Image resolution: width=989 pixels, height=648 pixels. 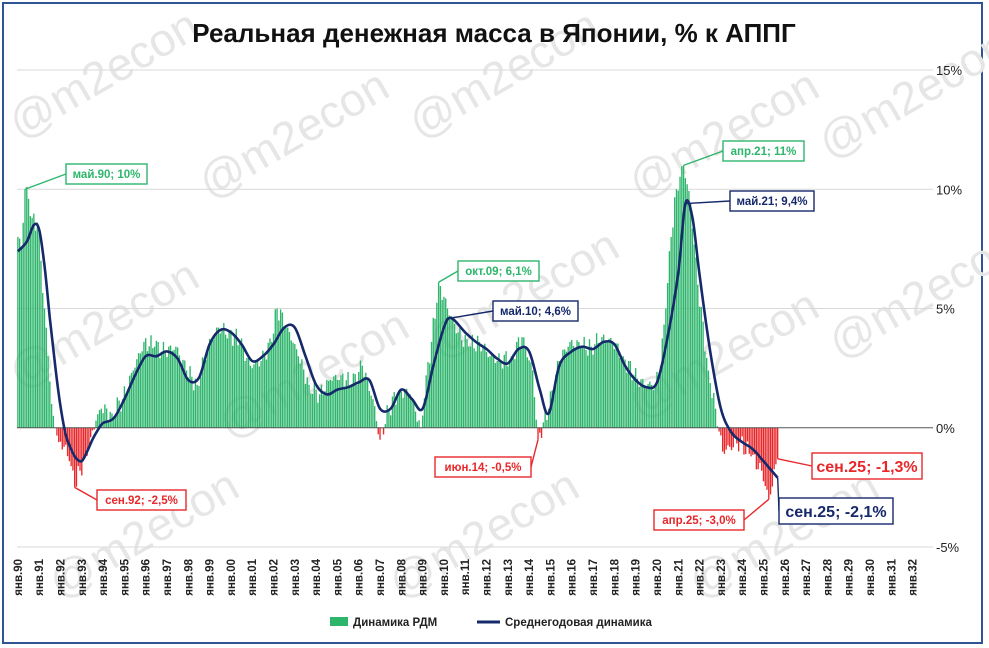 What do you see at coordinates (949, 309) in the screenshot?
I see `y-axis: 15% 10% 5% 0% -5%` at bounding box center [949, 309].